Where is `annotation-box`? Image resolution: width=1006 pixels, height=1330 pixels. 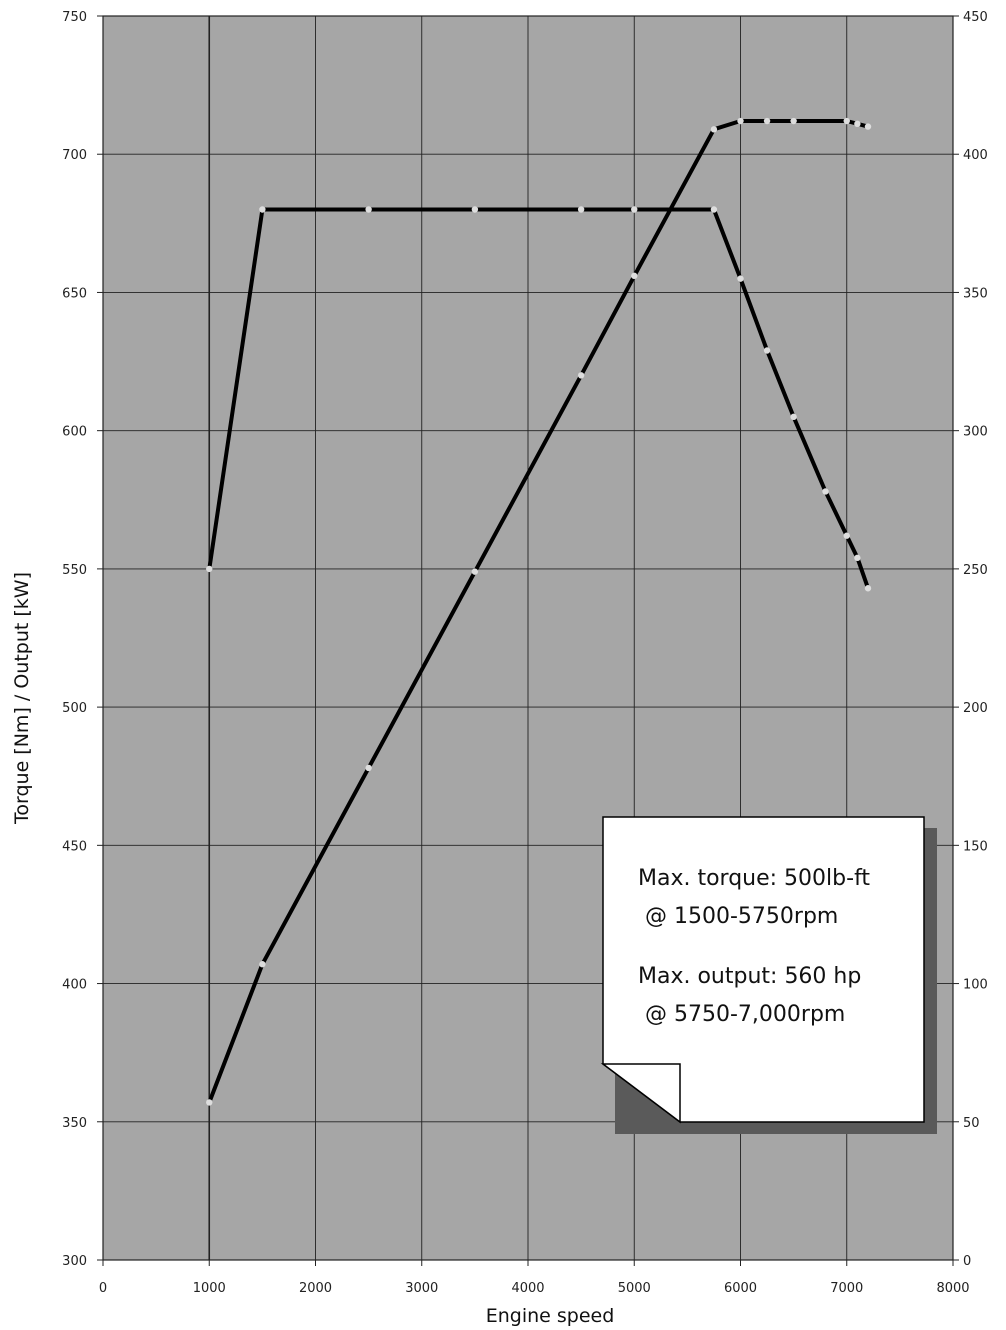
annotation-box is located at coordinates (763, 969).